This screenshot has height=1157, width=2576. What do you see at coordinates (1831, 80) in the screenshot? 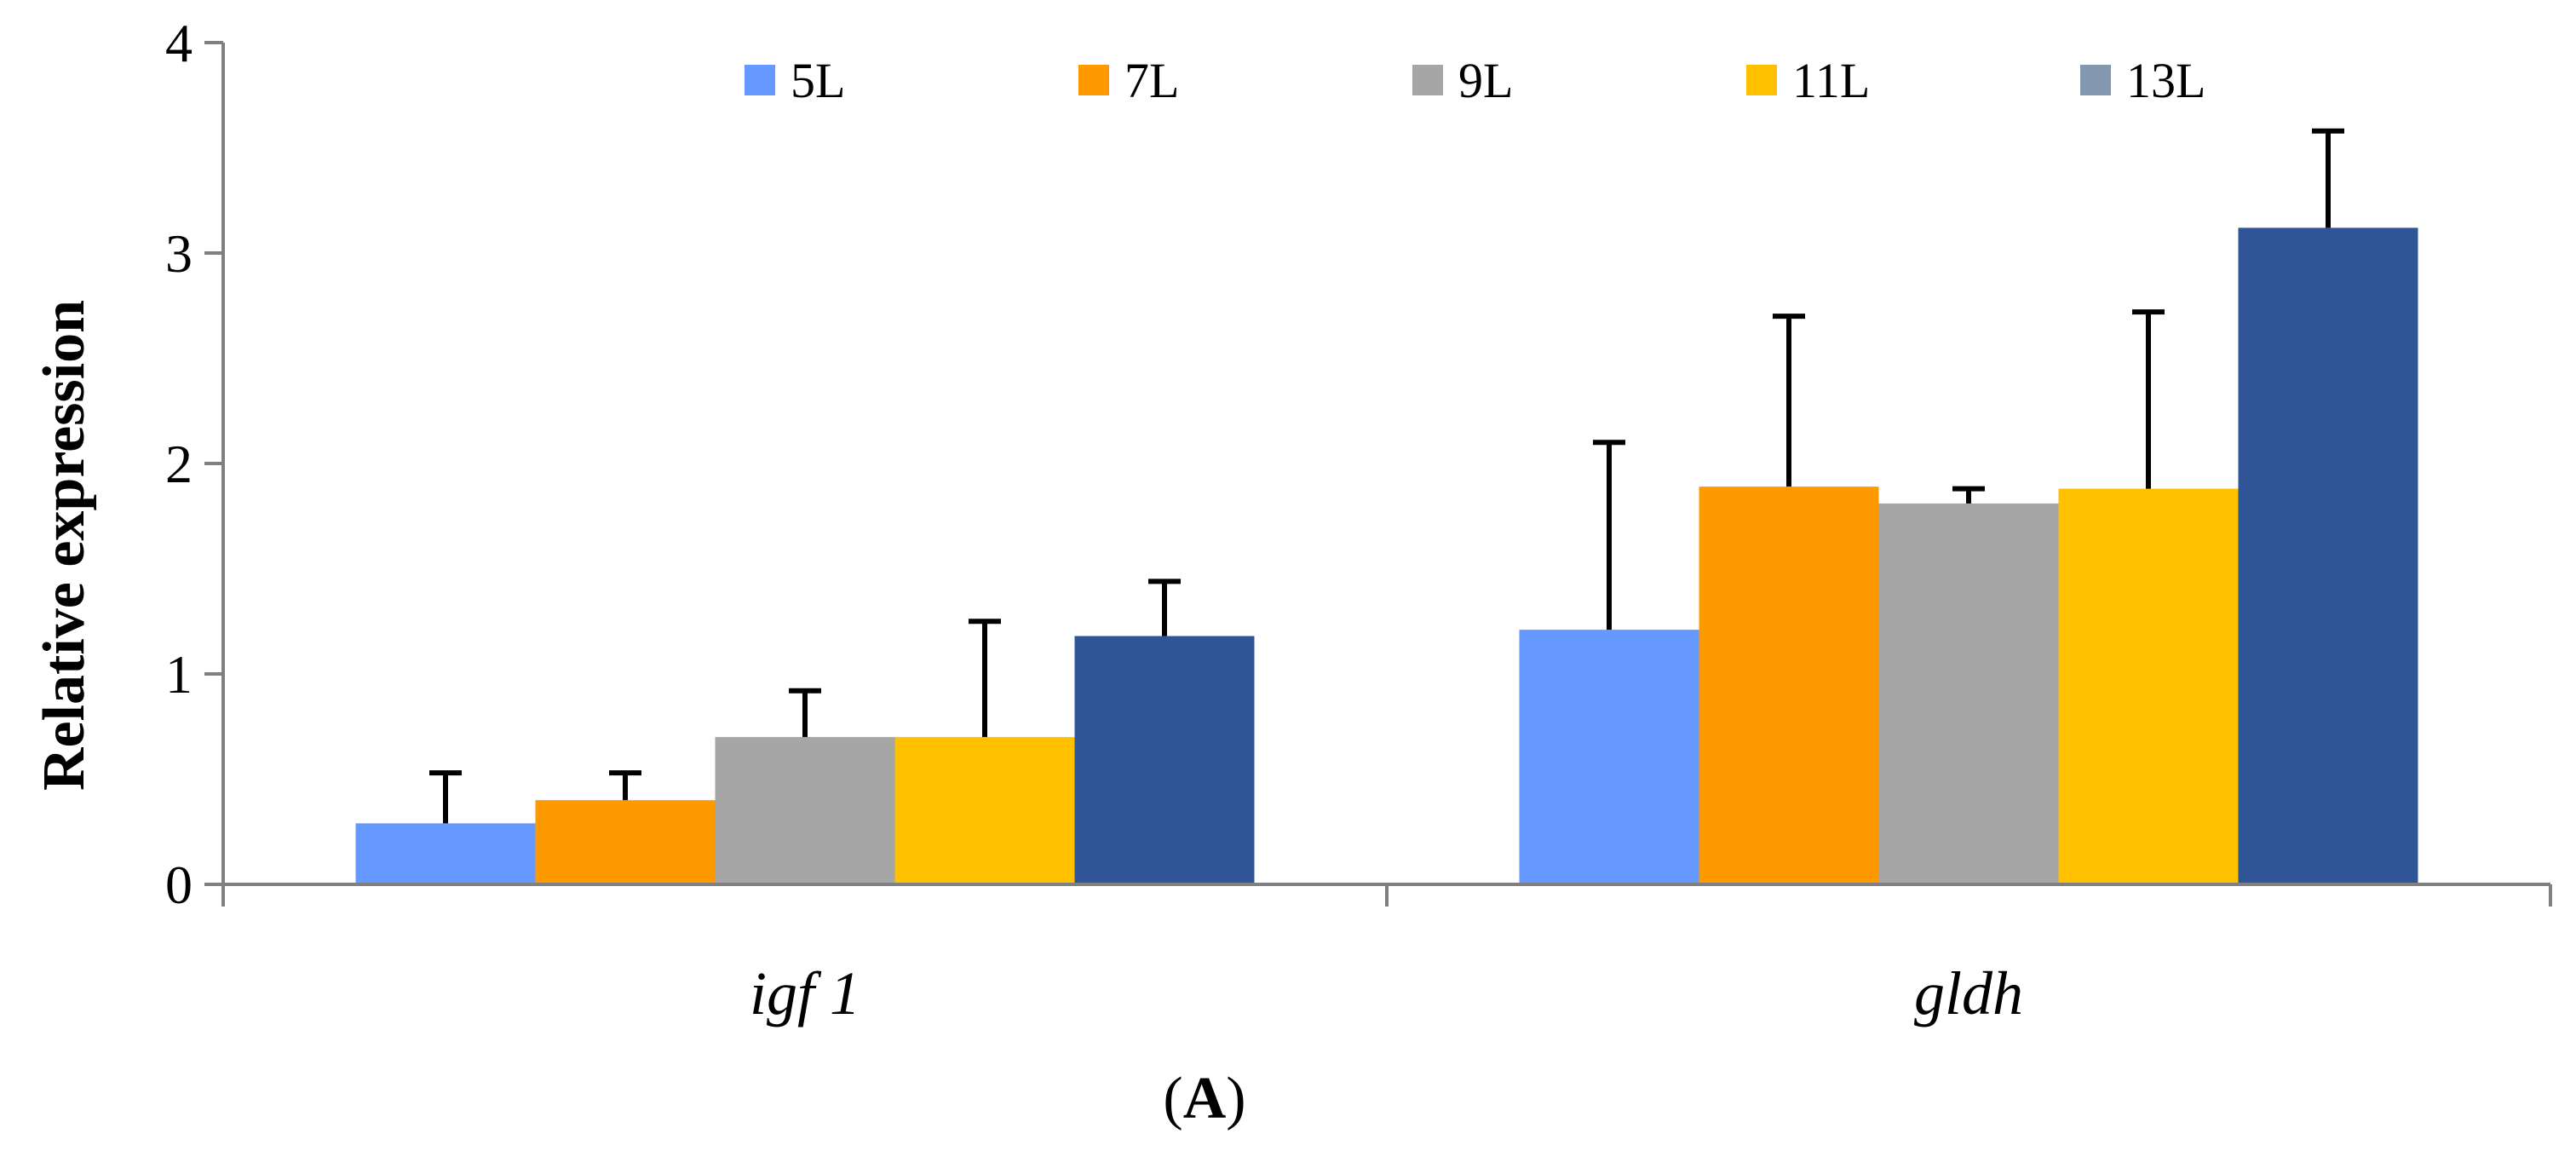
I see `legend-label-11L: 11L` at bounding box center [1831, 80].